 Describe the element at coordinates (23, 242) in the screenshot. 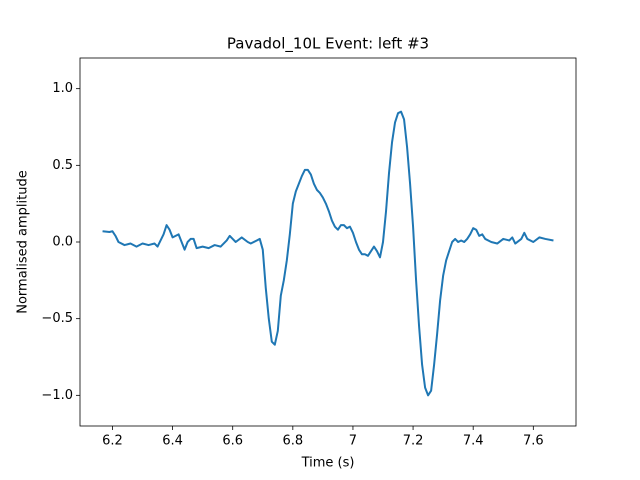

I see `y-axis-label: Normalised amplitude` at that location.